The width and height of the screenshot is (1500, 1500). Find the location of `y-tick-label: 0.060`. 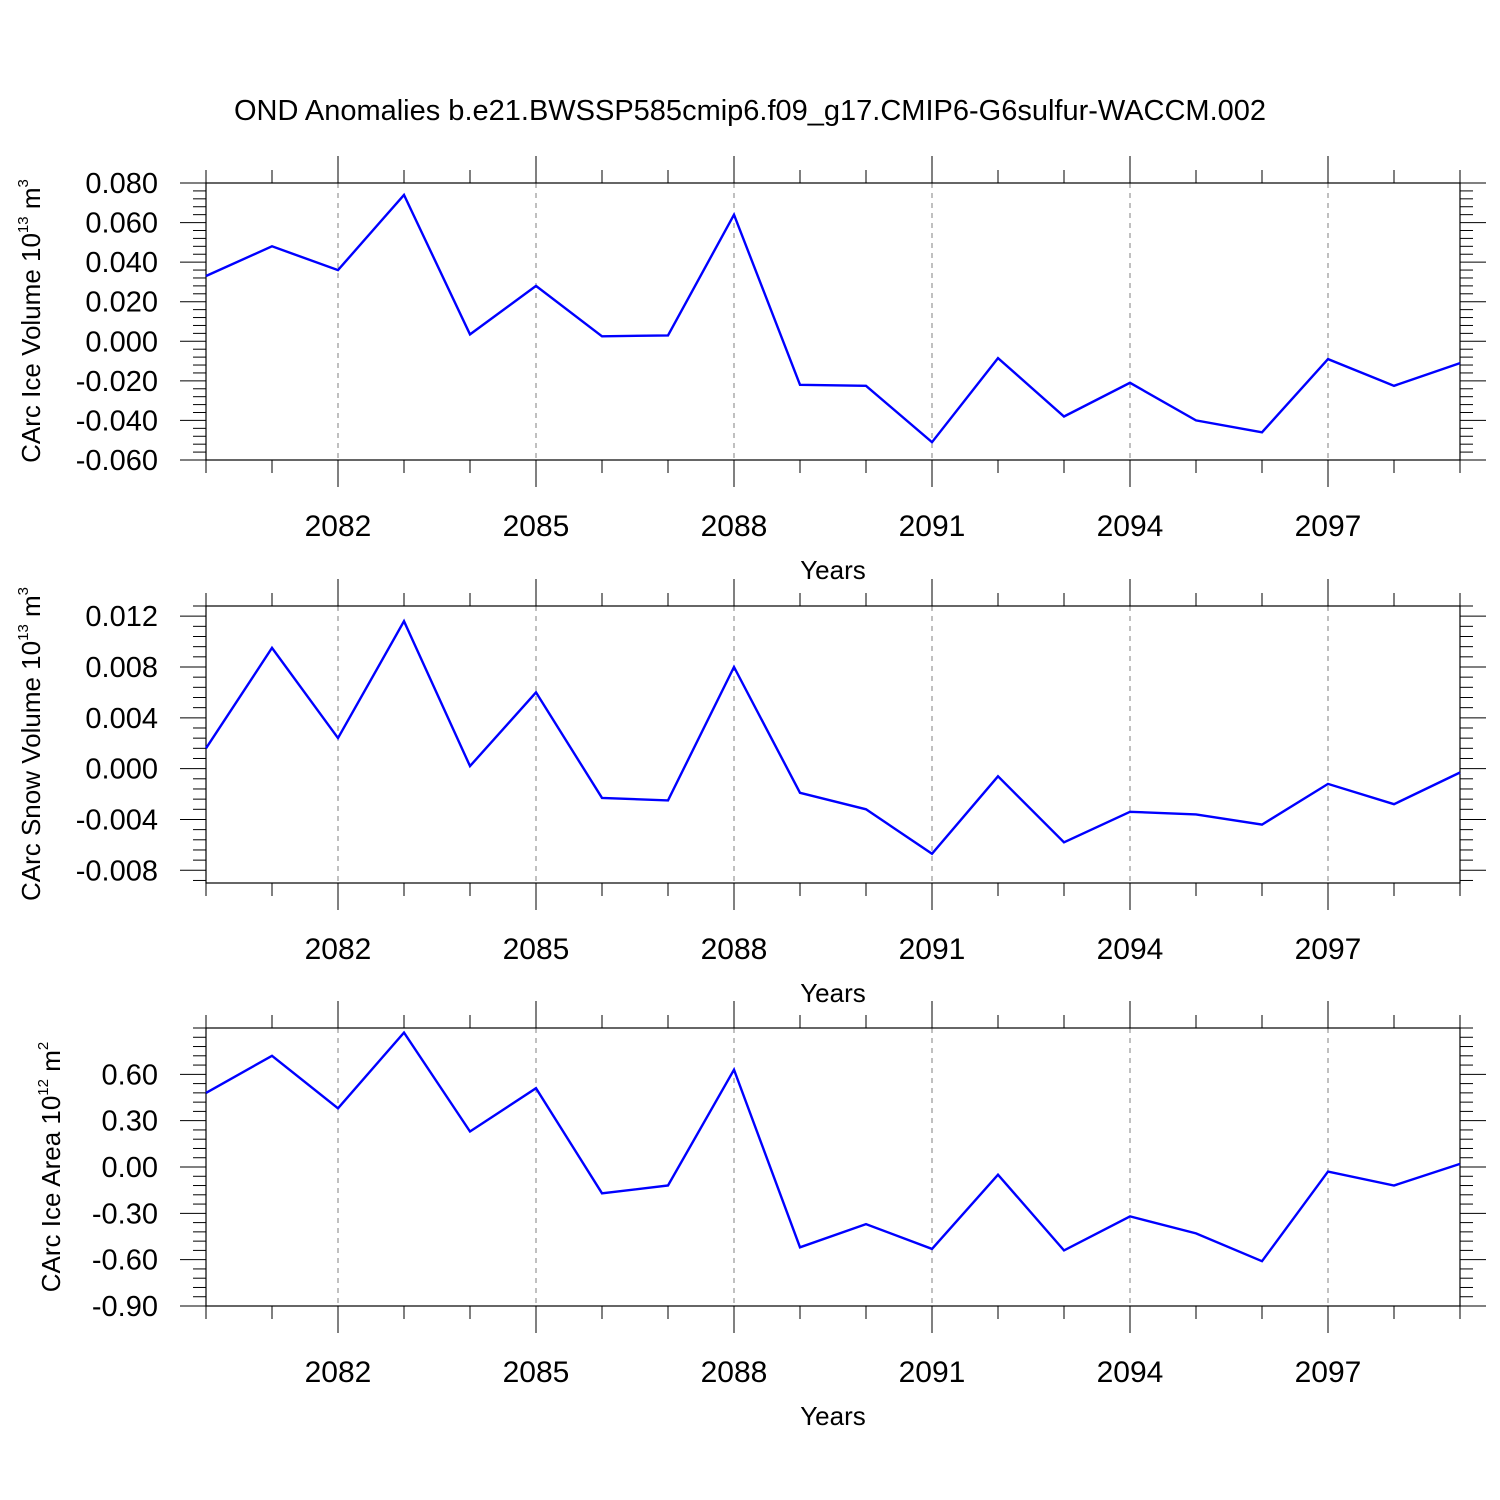

y-tick-label: 0.060 is located at coordinates (121, 224).